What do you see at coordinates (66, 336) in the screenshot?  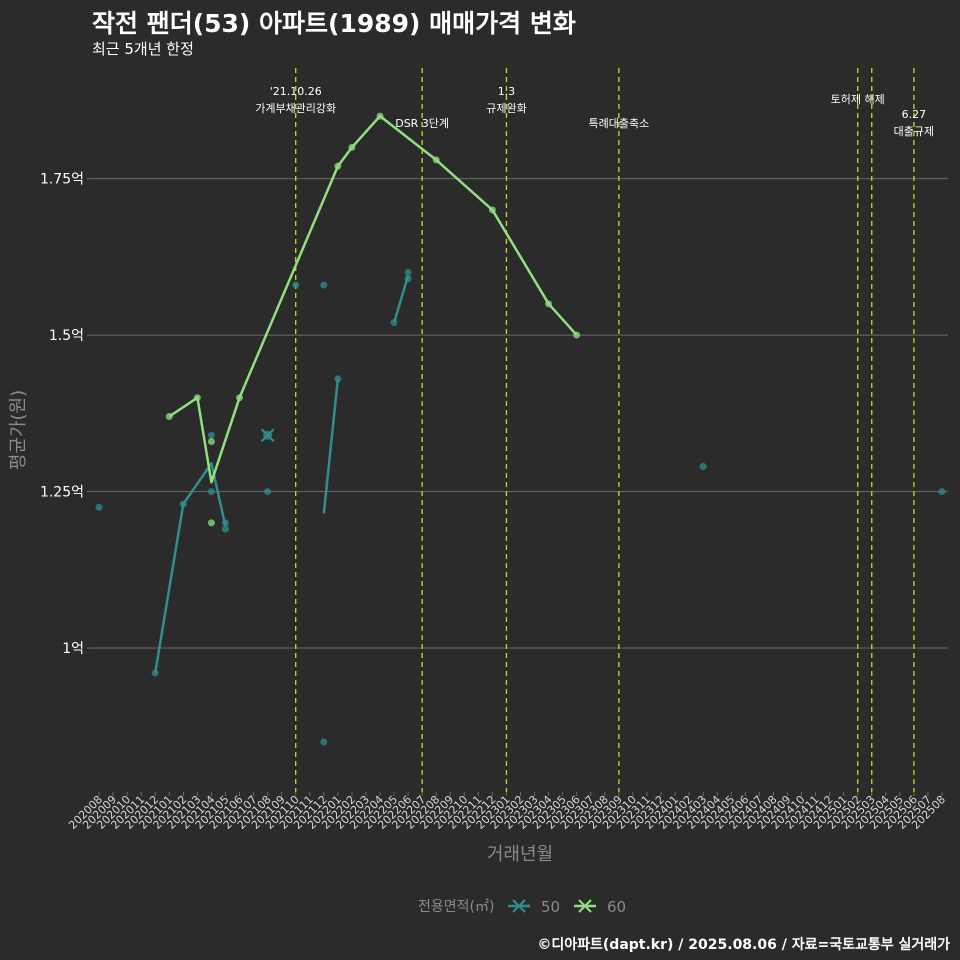 I see `y-tick-label: 1.5억` at bounding box center [66, 336].